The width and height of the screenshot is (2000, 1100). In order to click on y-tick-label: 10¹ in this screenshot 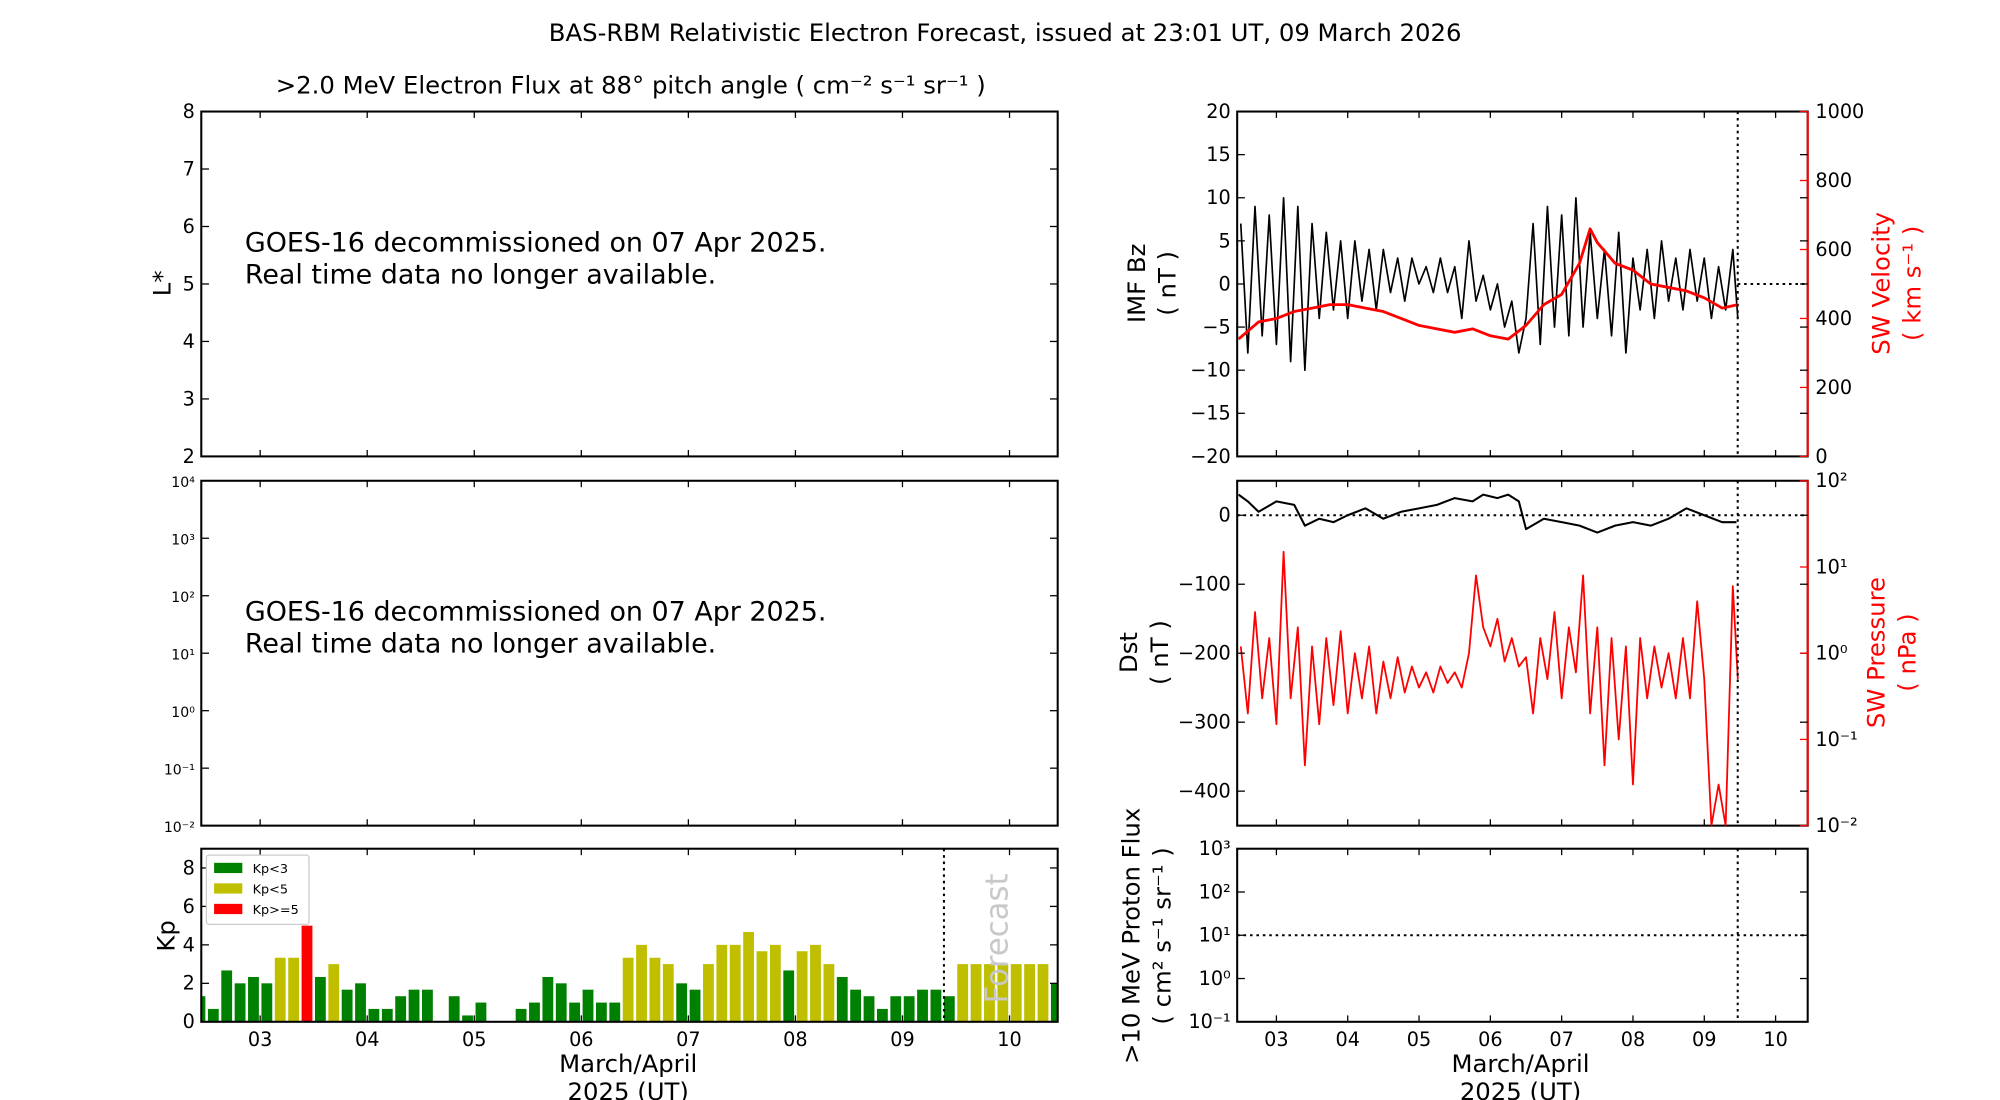, I will do `click(1215, 935)`.